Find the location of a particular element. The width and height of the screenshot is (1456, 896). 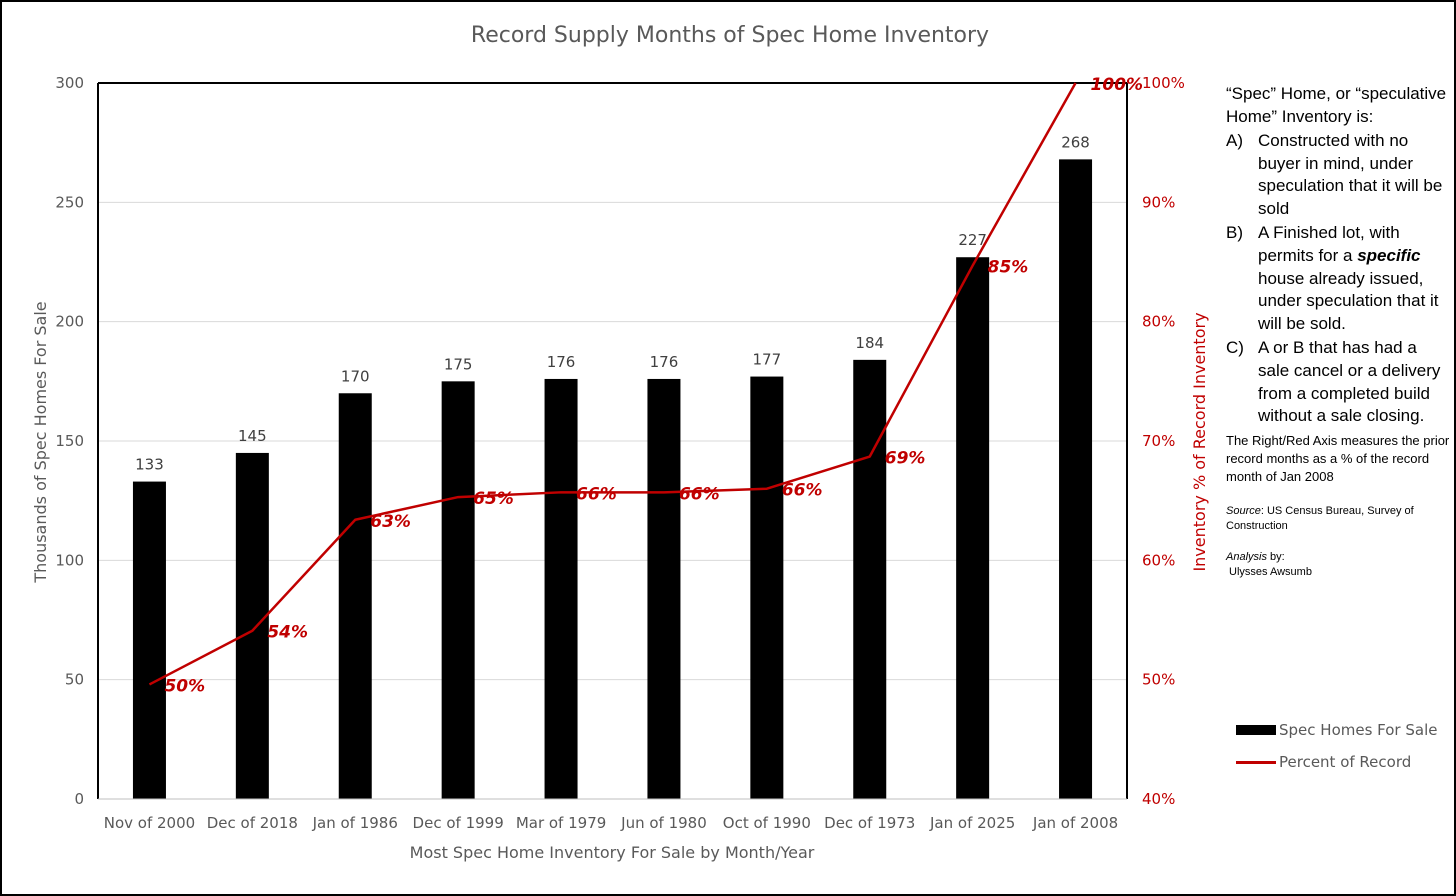

bar-value-label: 175 is located at coordinates (458, 364).